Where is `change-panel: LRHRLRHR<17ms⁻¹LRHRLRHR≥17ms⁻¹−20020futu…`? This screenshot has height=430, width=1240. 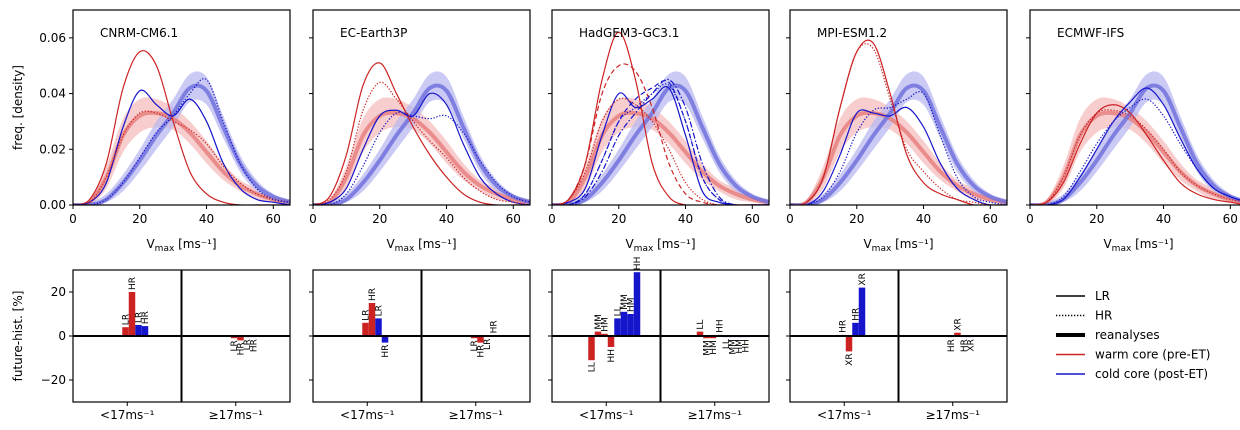
change-panel: LRHRLRHR<17ms⁻¹LRHRLRHR≥17ms⁻¹−20020futu… is located at coordinates (151, 345).